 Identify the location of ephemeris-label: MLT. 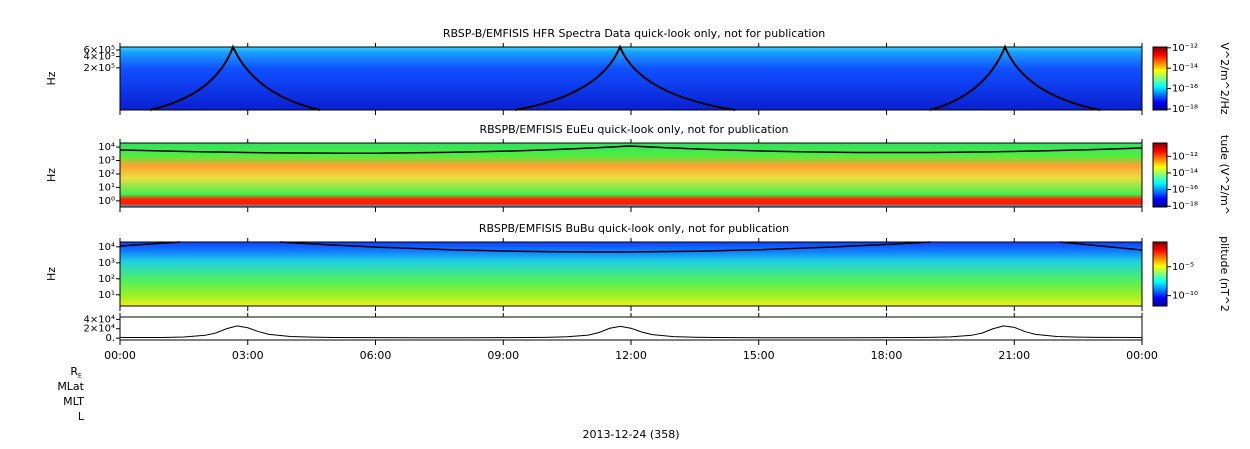
(73, 401).